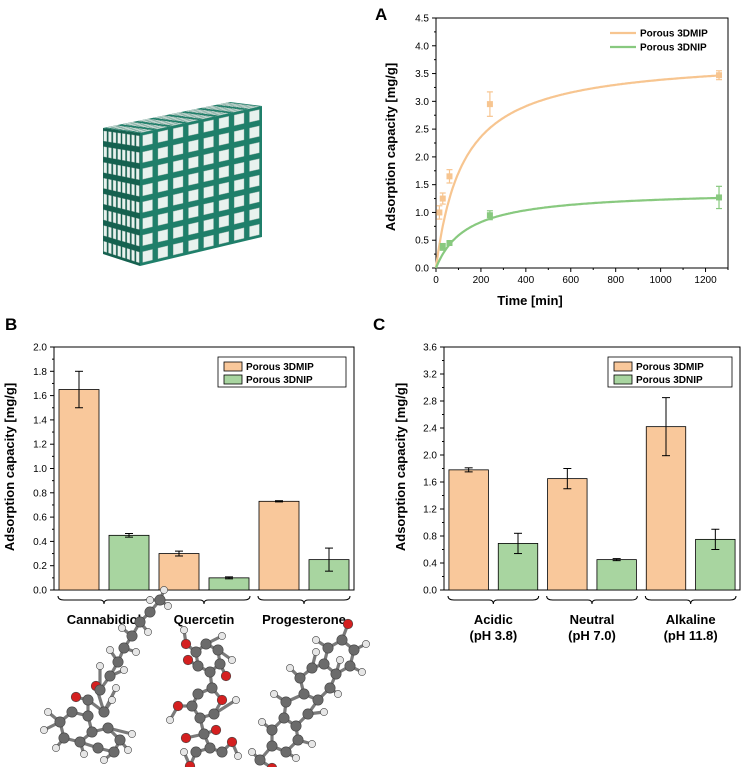  I want to click on quercetin-molecule, so click(204, 696).